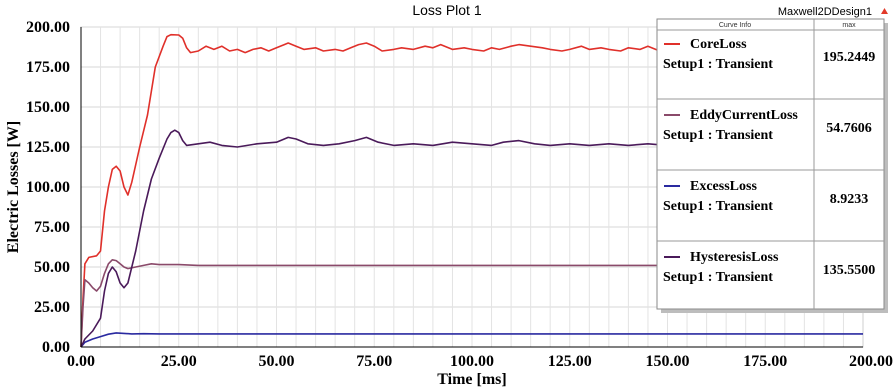 The image size is (895, 387). I want to click on design-name-label: Maxwell2DDesign1, so click(825, 12).